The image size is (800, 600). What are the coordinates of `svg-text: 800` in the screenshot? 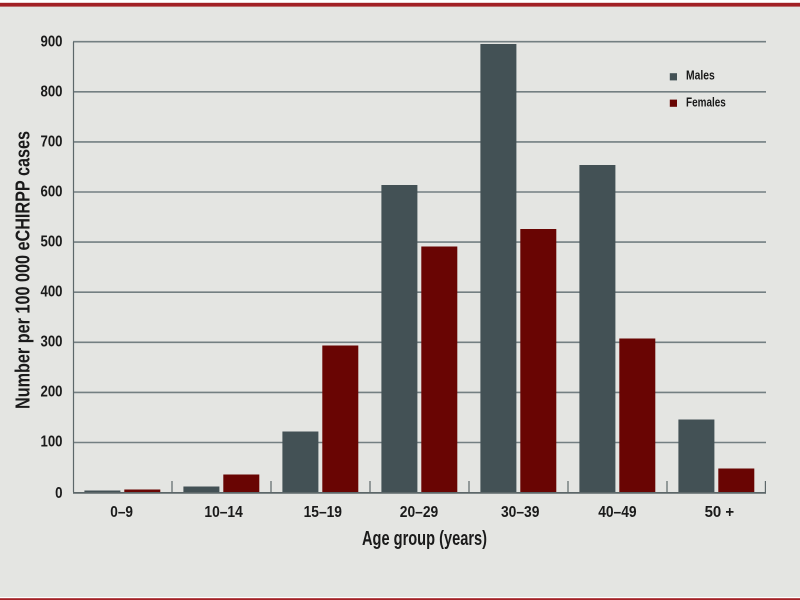 It's located at (52, 92).